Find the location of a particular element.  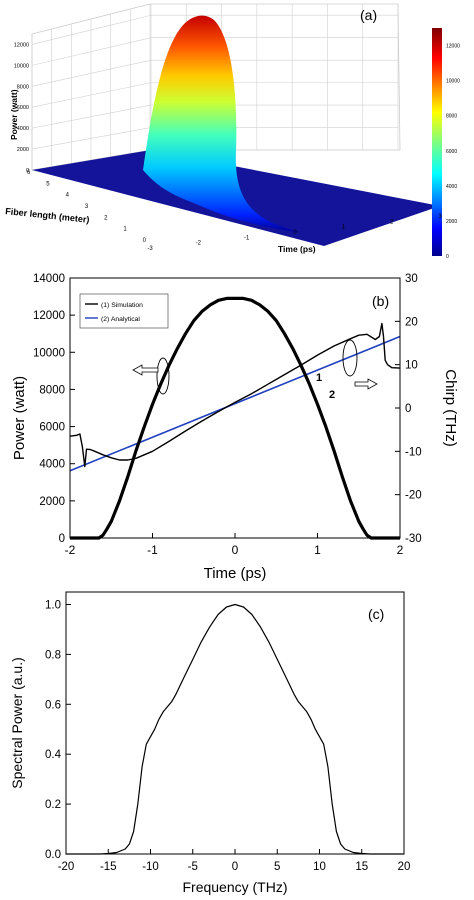

y2-tick-label: -10 is located at coordinates (413, 452).